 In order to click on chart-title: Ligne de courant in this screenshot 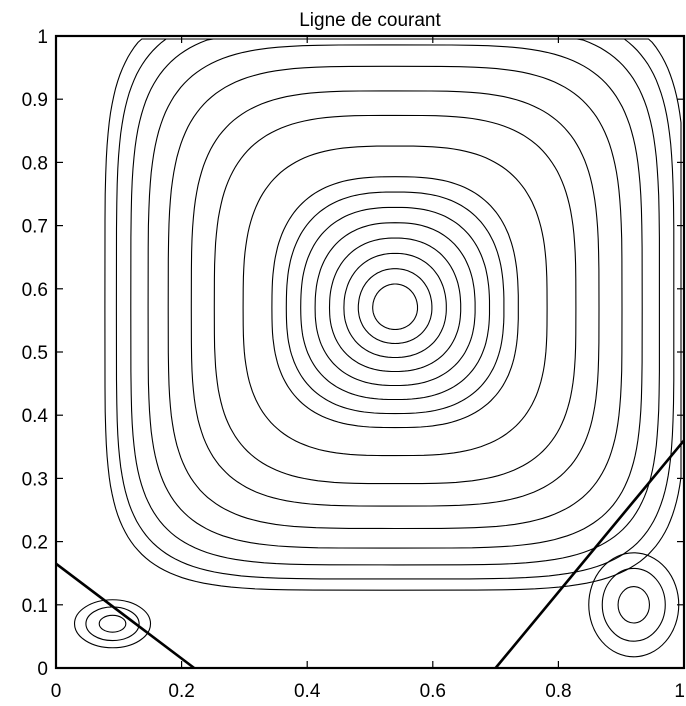, I will do `click(370, 20)`.